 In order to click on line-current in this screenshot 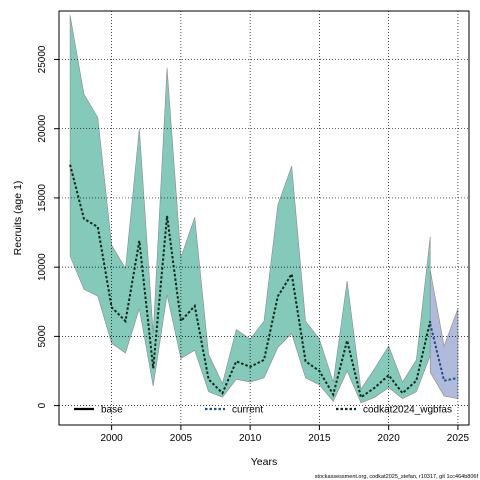, I will do `click(444, 352)`.